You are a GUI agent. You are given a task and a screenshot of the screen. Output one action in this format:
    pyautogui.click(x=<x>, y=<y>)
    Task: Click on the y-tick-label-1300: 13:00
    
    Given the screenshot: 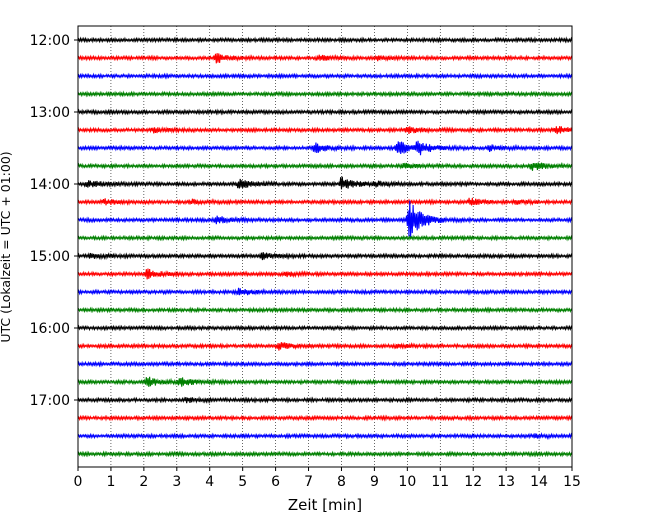 What is the action you would take?
    pyautogui.click(x=50, y=113)
    